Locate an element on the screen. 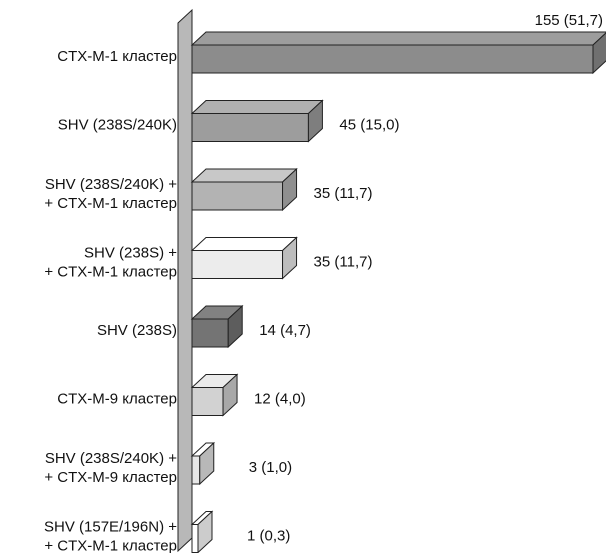 Image resolution: width=606 pixels, height=553 pixels. category-label-line: SHV (157E/196N) + is located at coordinates (110, 527).